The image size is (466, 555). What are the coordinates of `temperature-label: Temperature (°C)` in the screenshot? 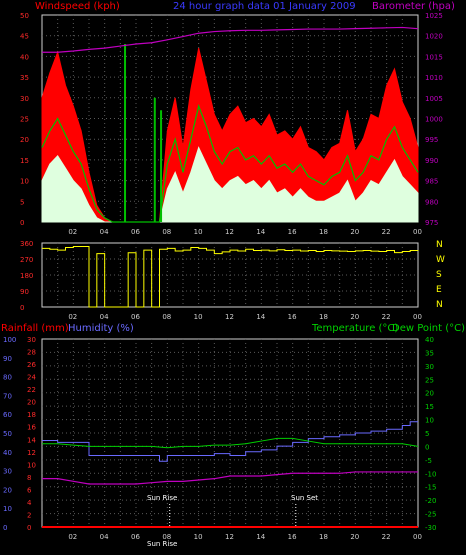 It's located at (354, 328).